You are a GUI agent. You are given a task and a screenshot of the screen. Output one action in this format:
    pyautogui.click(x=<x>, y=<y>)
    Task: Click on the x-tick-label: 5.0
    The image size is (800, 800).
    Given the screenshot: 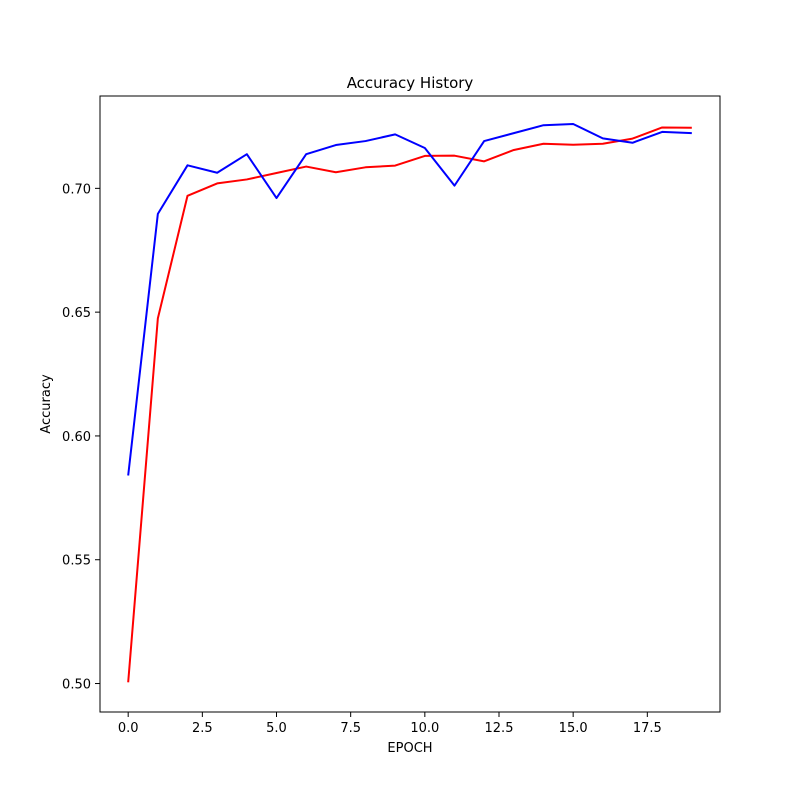 What is the action you would take?
    pyautogui.click(x=276, y=728)
    